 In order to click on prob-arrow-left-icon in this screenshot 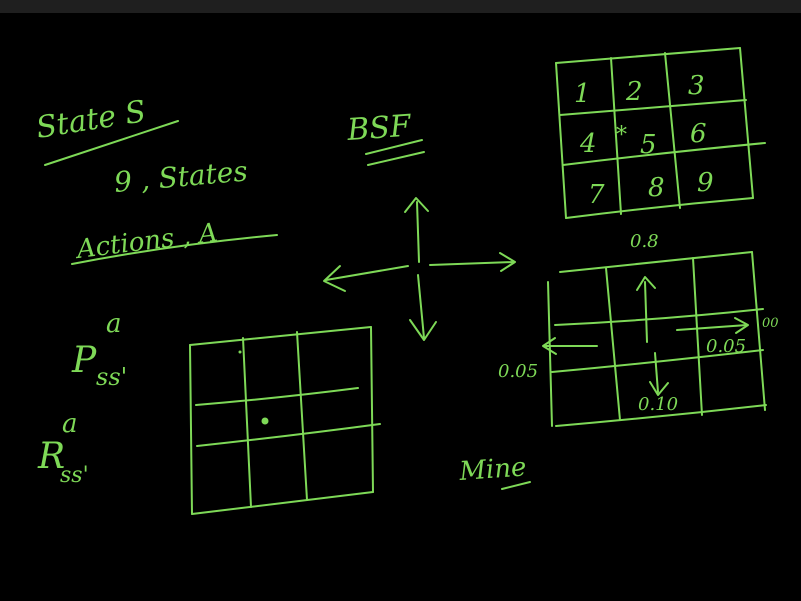, I will do `click(549, 346)`.